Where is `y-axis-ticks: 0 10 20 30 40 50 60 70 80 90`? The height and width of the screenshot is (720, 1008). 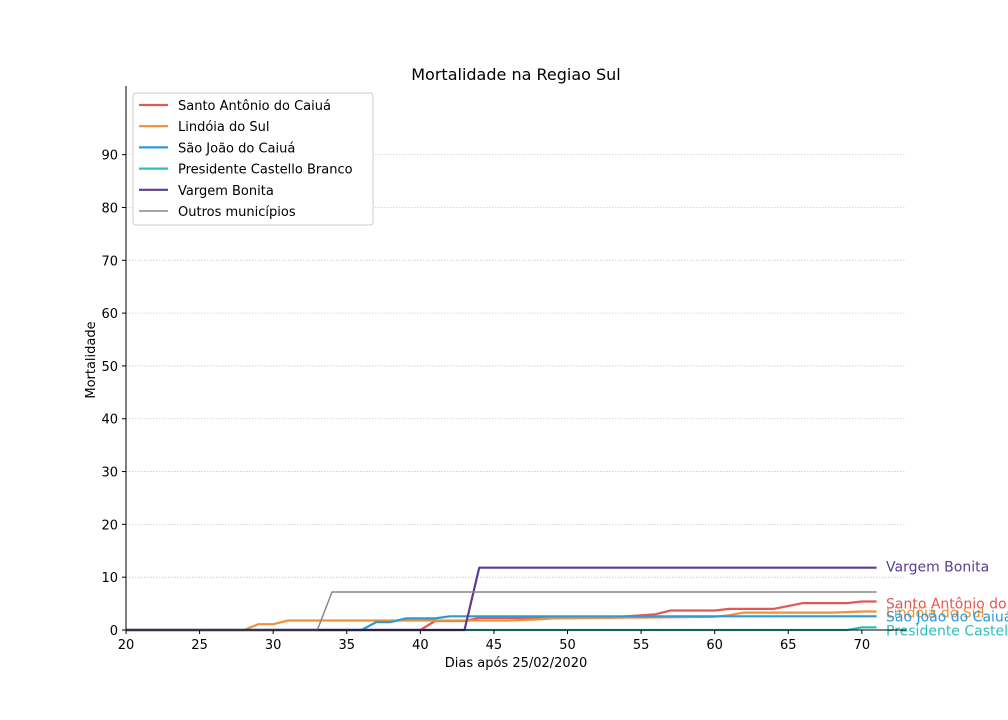 y-axis-ticks: 0 10 20 30 40 50 60 70 80 90 is located at coordinates (113, 394).